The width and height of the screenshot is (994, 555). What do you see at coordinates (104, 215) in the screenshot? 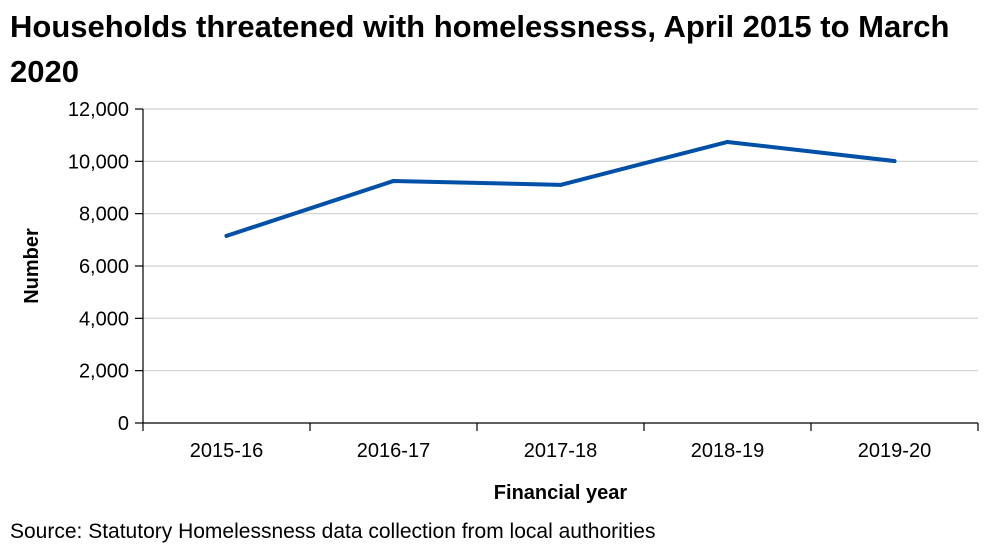
I see `y-tick-label: 8,000` at bounding box center [104, 215].